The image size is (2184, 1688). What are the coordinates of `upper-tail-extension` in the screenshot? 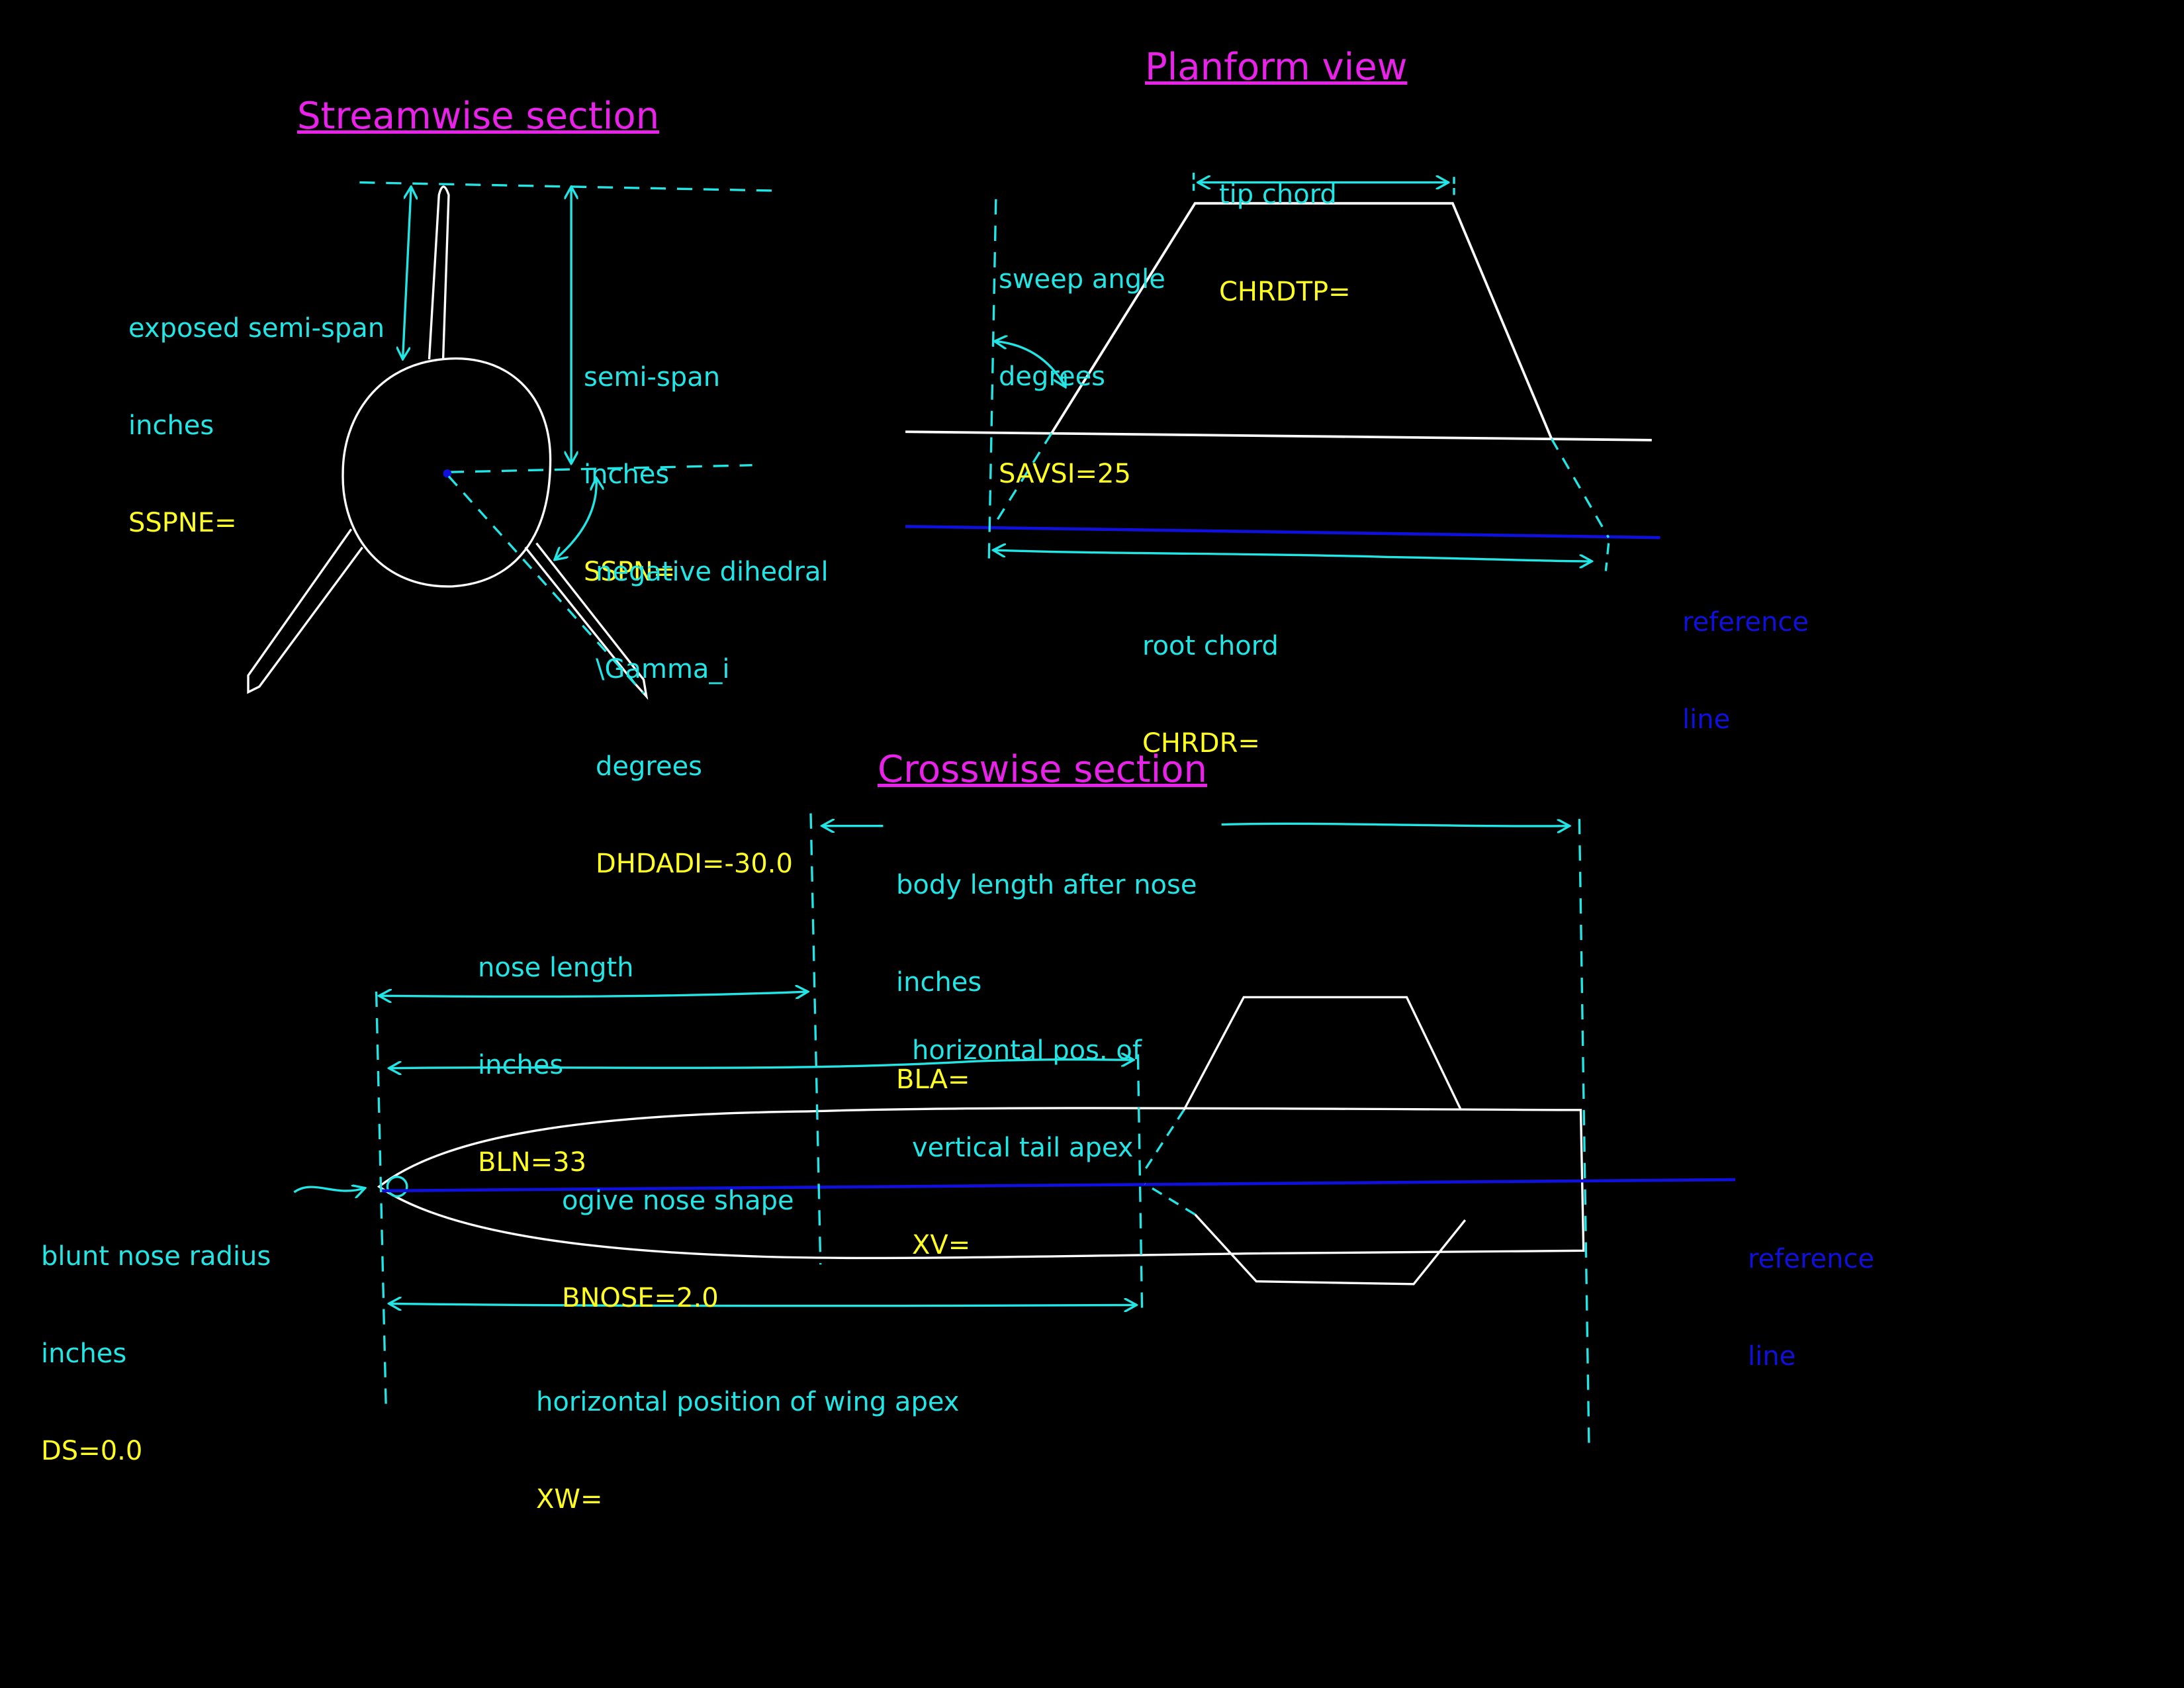 It's located at (1163, 1142).